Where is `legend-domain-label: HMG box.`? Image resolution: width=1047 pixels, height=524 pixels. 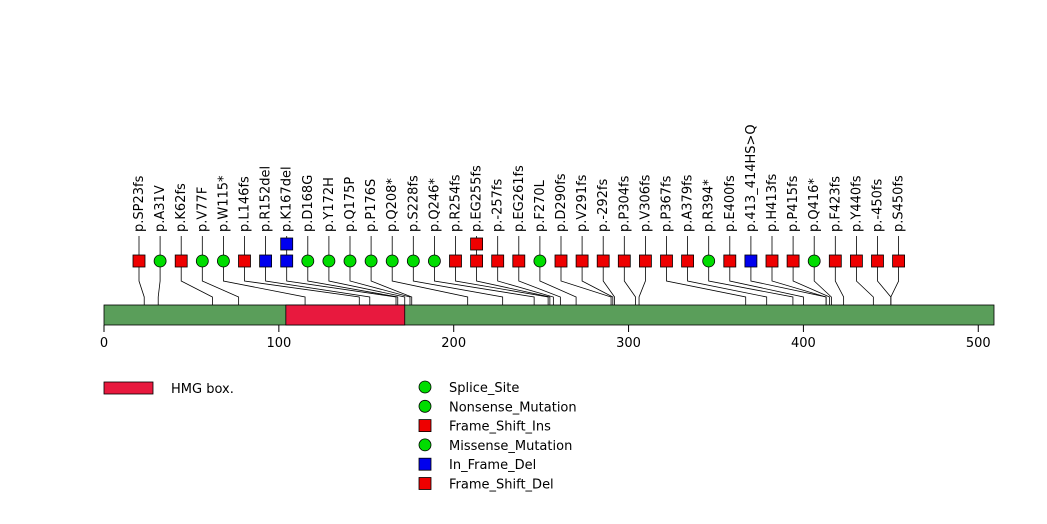
legend-domain-label: HMG box. is located at coordinates (202, 389).